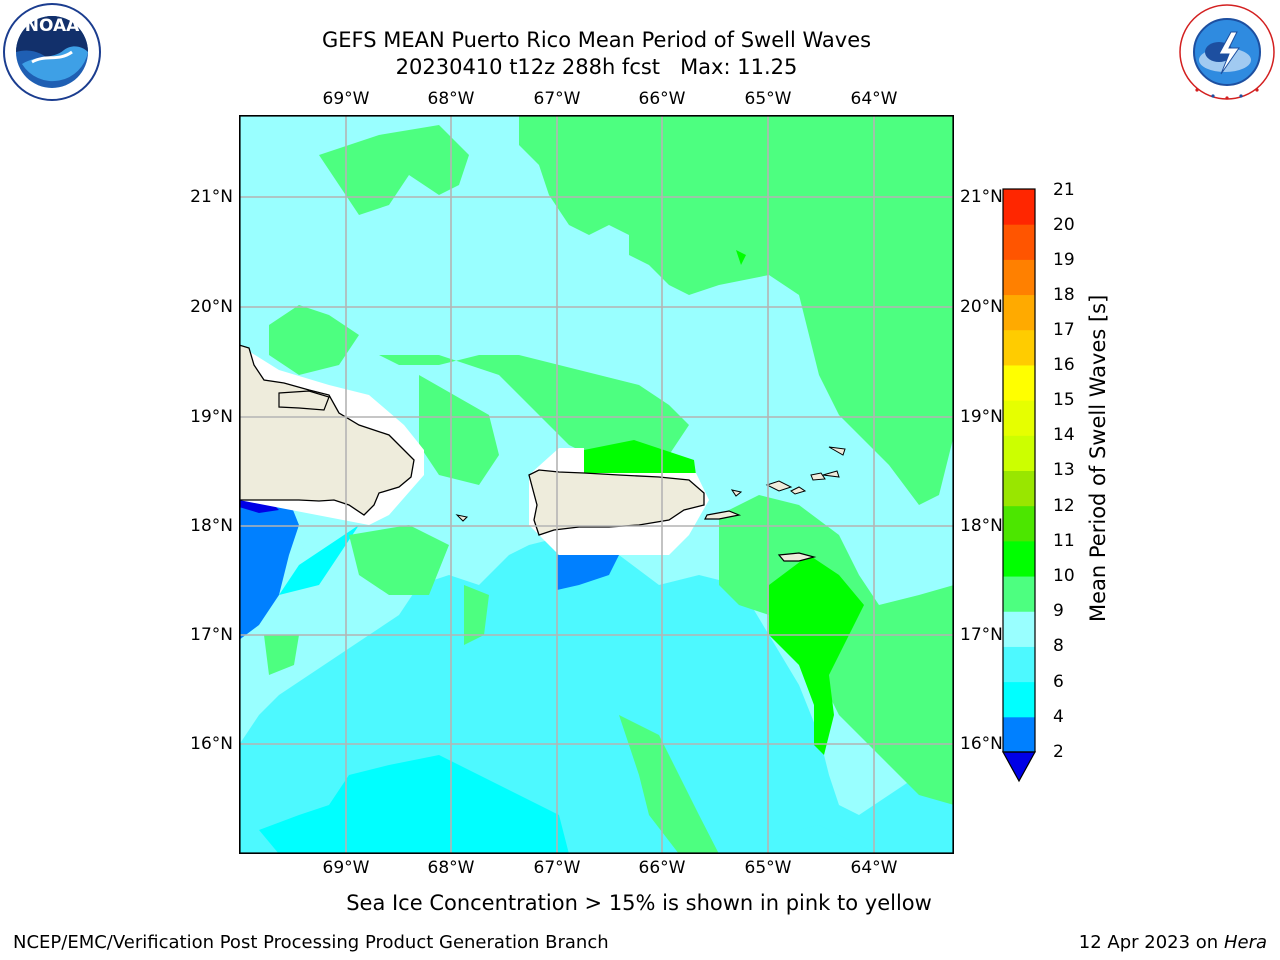  Describe the element at coordinates (797, 557) in the screenshot. I see `st-croix-island` at that location.